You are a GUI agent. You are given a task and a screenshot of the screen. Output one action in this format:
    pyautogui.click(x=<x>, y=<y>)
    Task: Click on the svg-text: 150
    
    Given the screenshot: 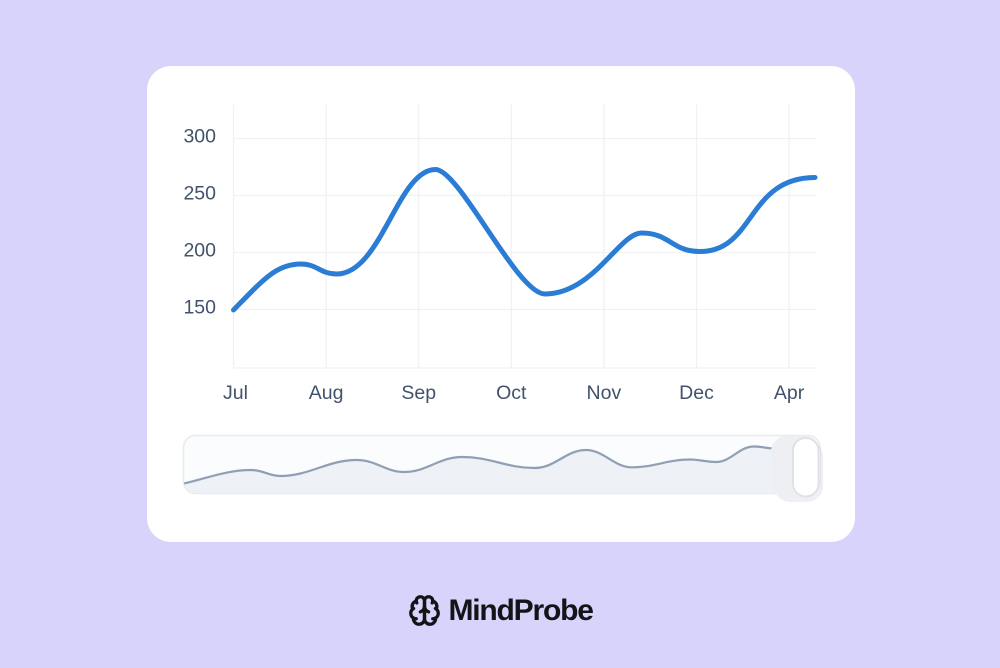 What is the action you would take?
    pyautogui.click(x=199, y=308)
    